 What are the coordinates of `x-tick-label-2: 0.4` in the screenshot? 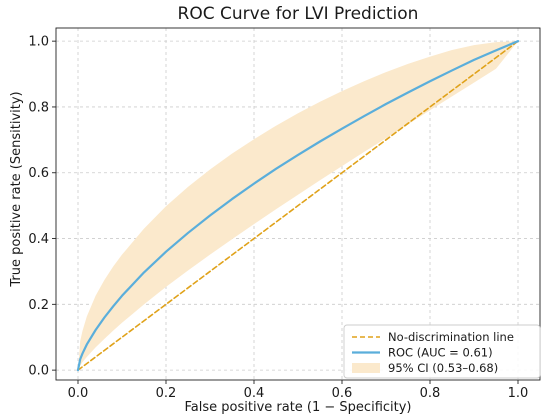 It's located at (254, 393).